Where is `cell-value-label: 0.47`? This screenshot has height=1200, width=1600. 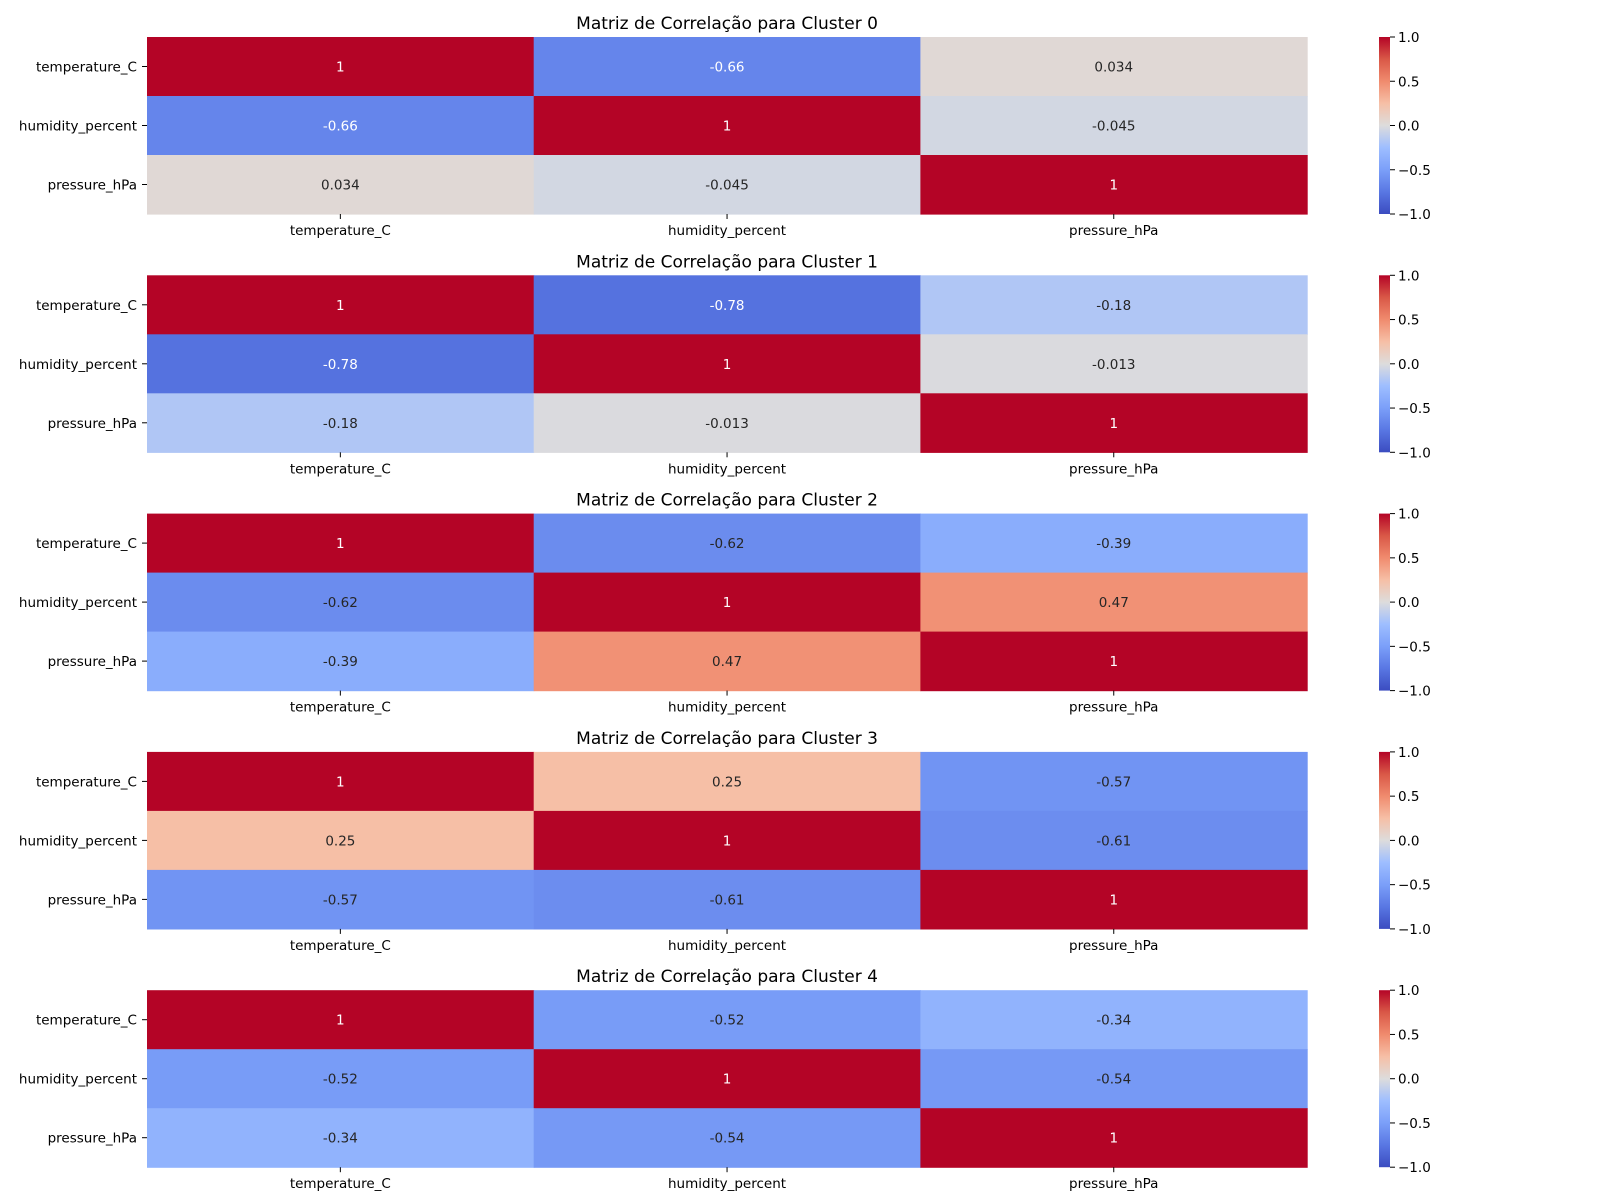
cell-value-label: 0.47 is located at coordinates (1114, 603).